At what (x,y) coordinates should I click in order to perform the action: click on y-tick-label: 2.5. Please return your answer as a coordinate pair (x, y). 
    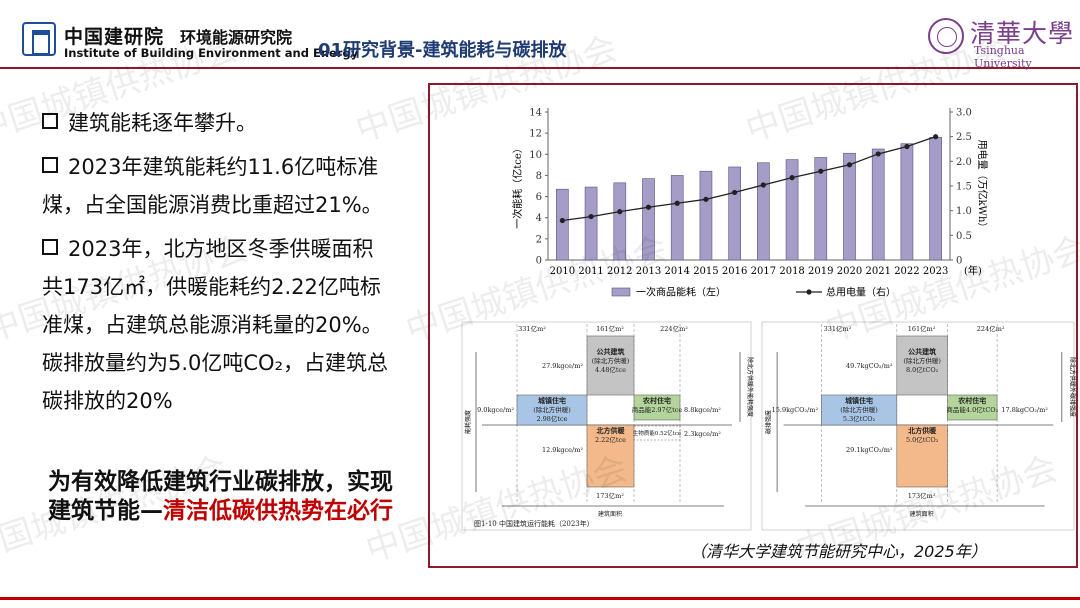
    Looking at the image, I should click on (964, 137).